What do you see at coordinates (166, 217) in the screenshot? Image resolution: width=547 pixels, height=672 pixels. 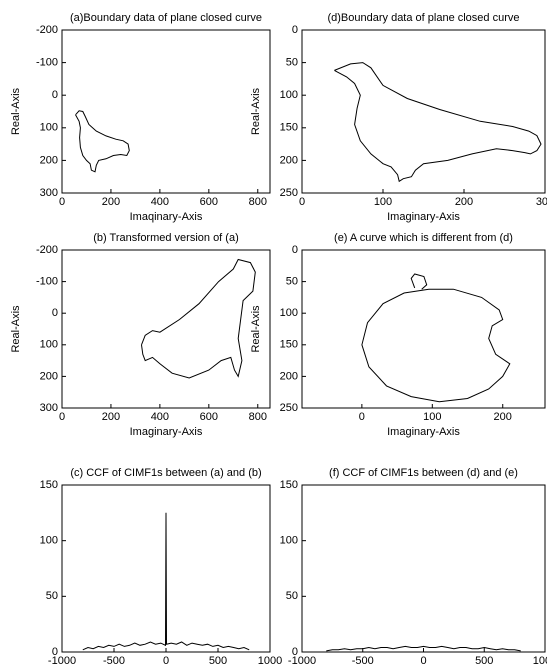 I see `x-axis-label: Imaqinary-Axis` at bounding box center [166, 217].